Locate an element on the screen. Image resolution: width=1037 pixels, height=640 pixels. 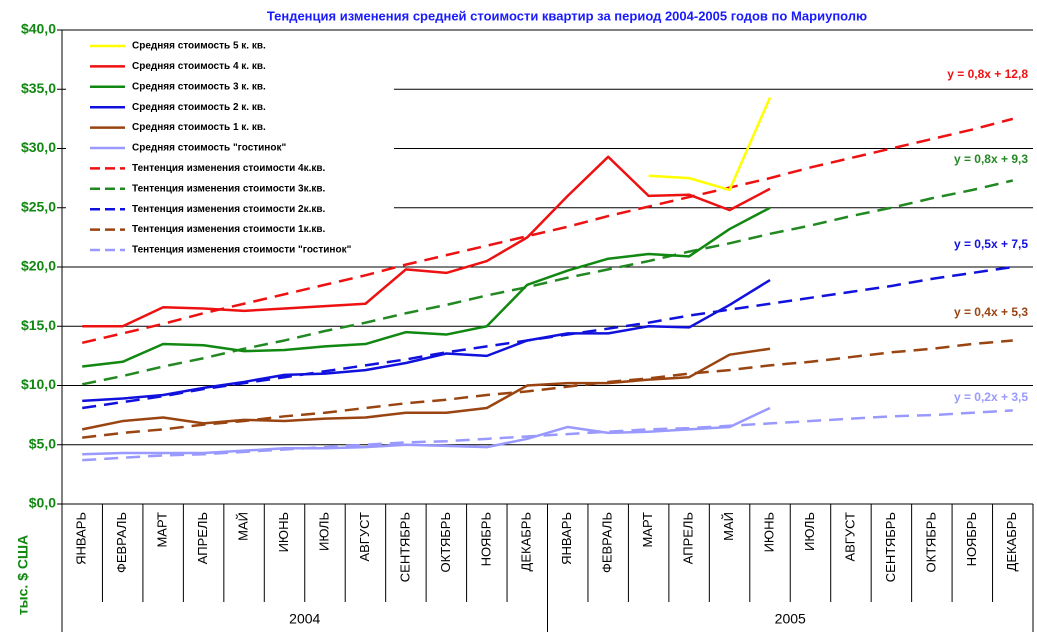
x-group-label: 2004 is located at coordinates (304, 619).